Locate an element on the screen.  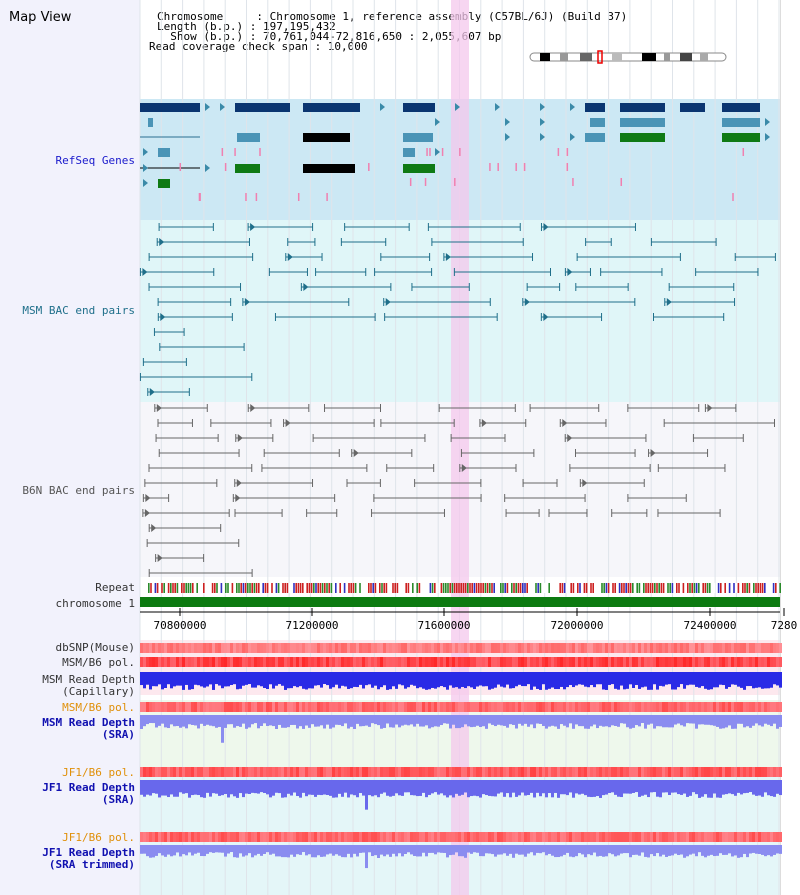
selected-region-highlight is located at coordinates (460, 447).